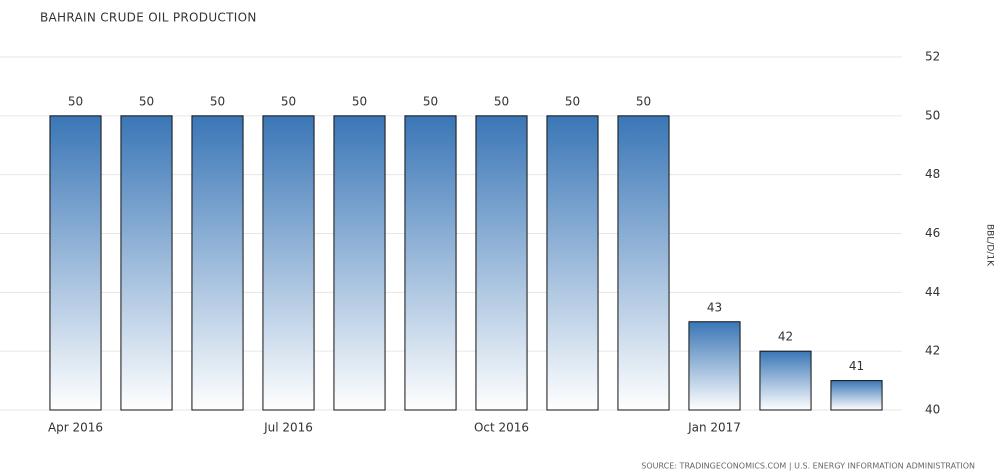  Describe the element at coordinates (714, 307) in the screenshot. I see `data-label: 43` at that location.